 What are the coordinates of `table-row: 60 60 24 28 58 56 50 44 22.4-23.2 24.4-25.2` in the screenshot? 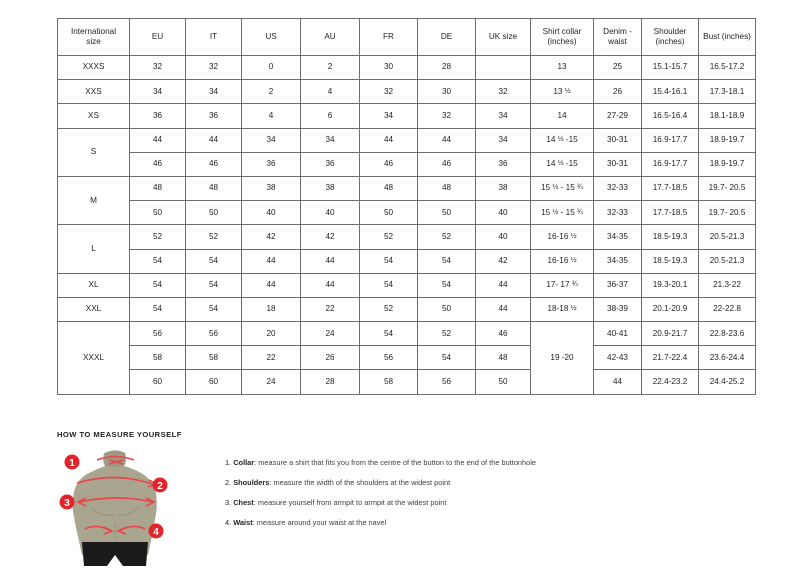 It's located at (407, 382).